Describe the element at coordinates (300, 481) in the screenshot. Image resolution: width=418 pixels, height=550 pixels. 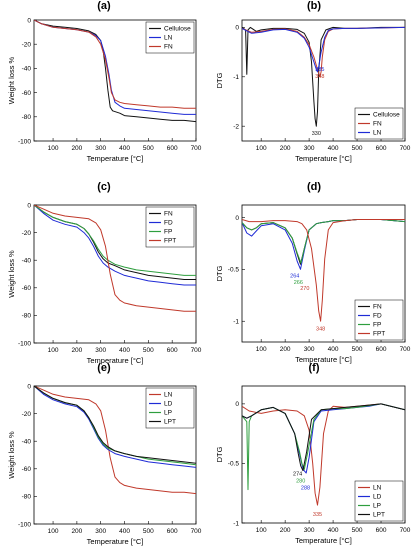
I see `peak-annotation: 280` at that location.